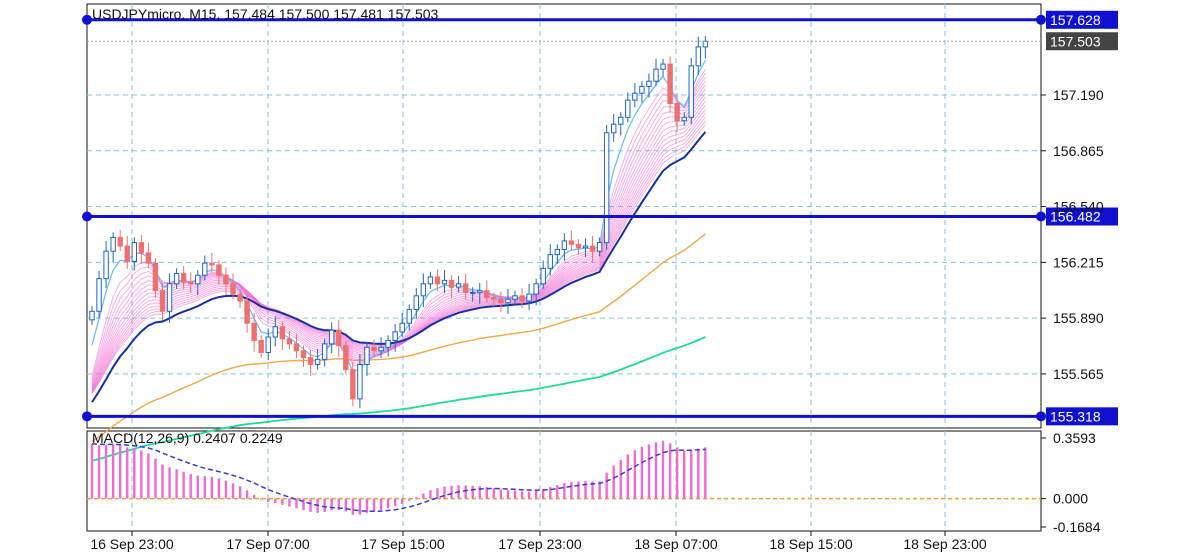  What do you see at coordinates (1075, 20) in the screenshot?
I see `price-level-label: 157.628` at bounding box center [1075, 20].